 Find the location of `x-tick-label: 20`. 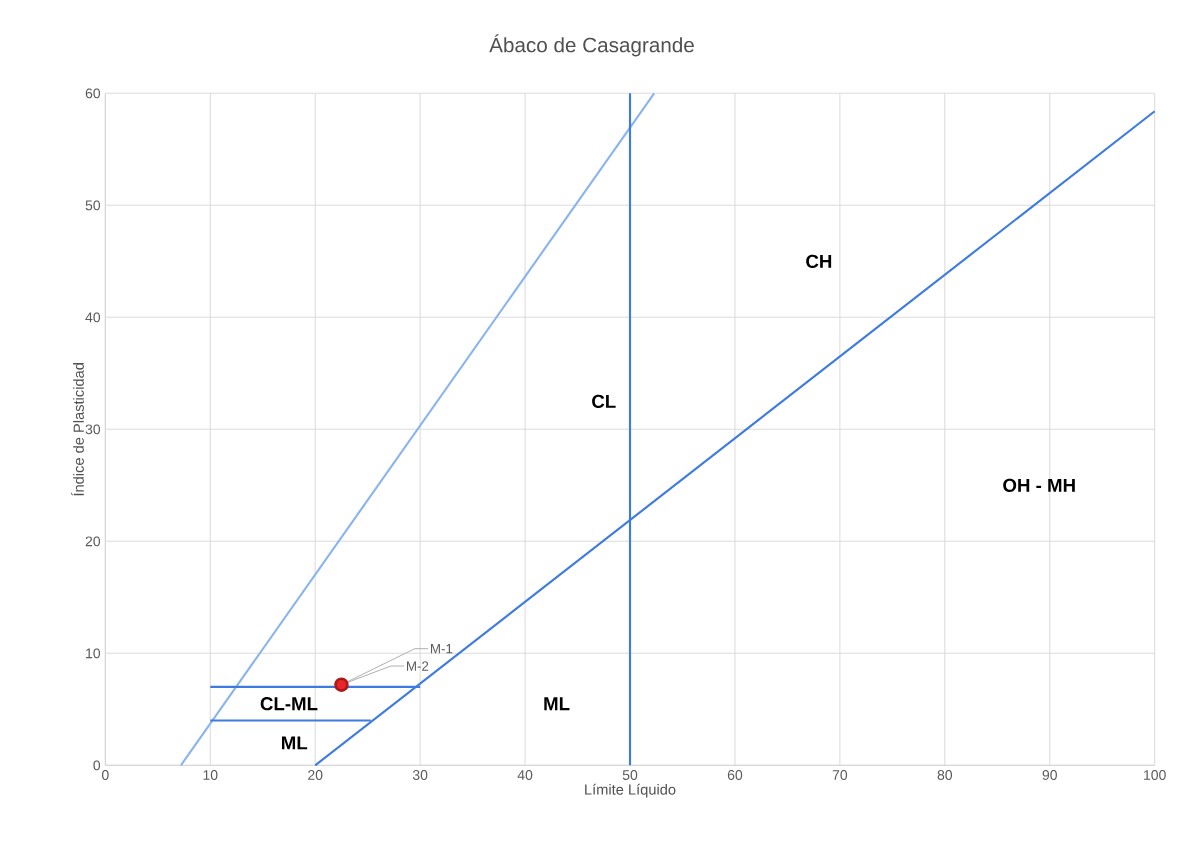

x-tick-label: 20 is located at coordinates (315, 774).